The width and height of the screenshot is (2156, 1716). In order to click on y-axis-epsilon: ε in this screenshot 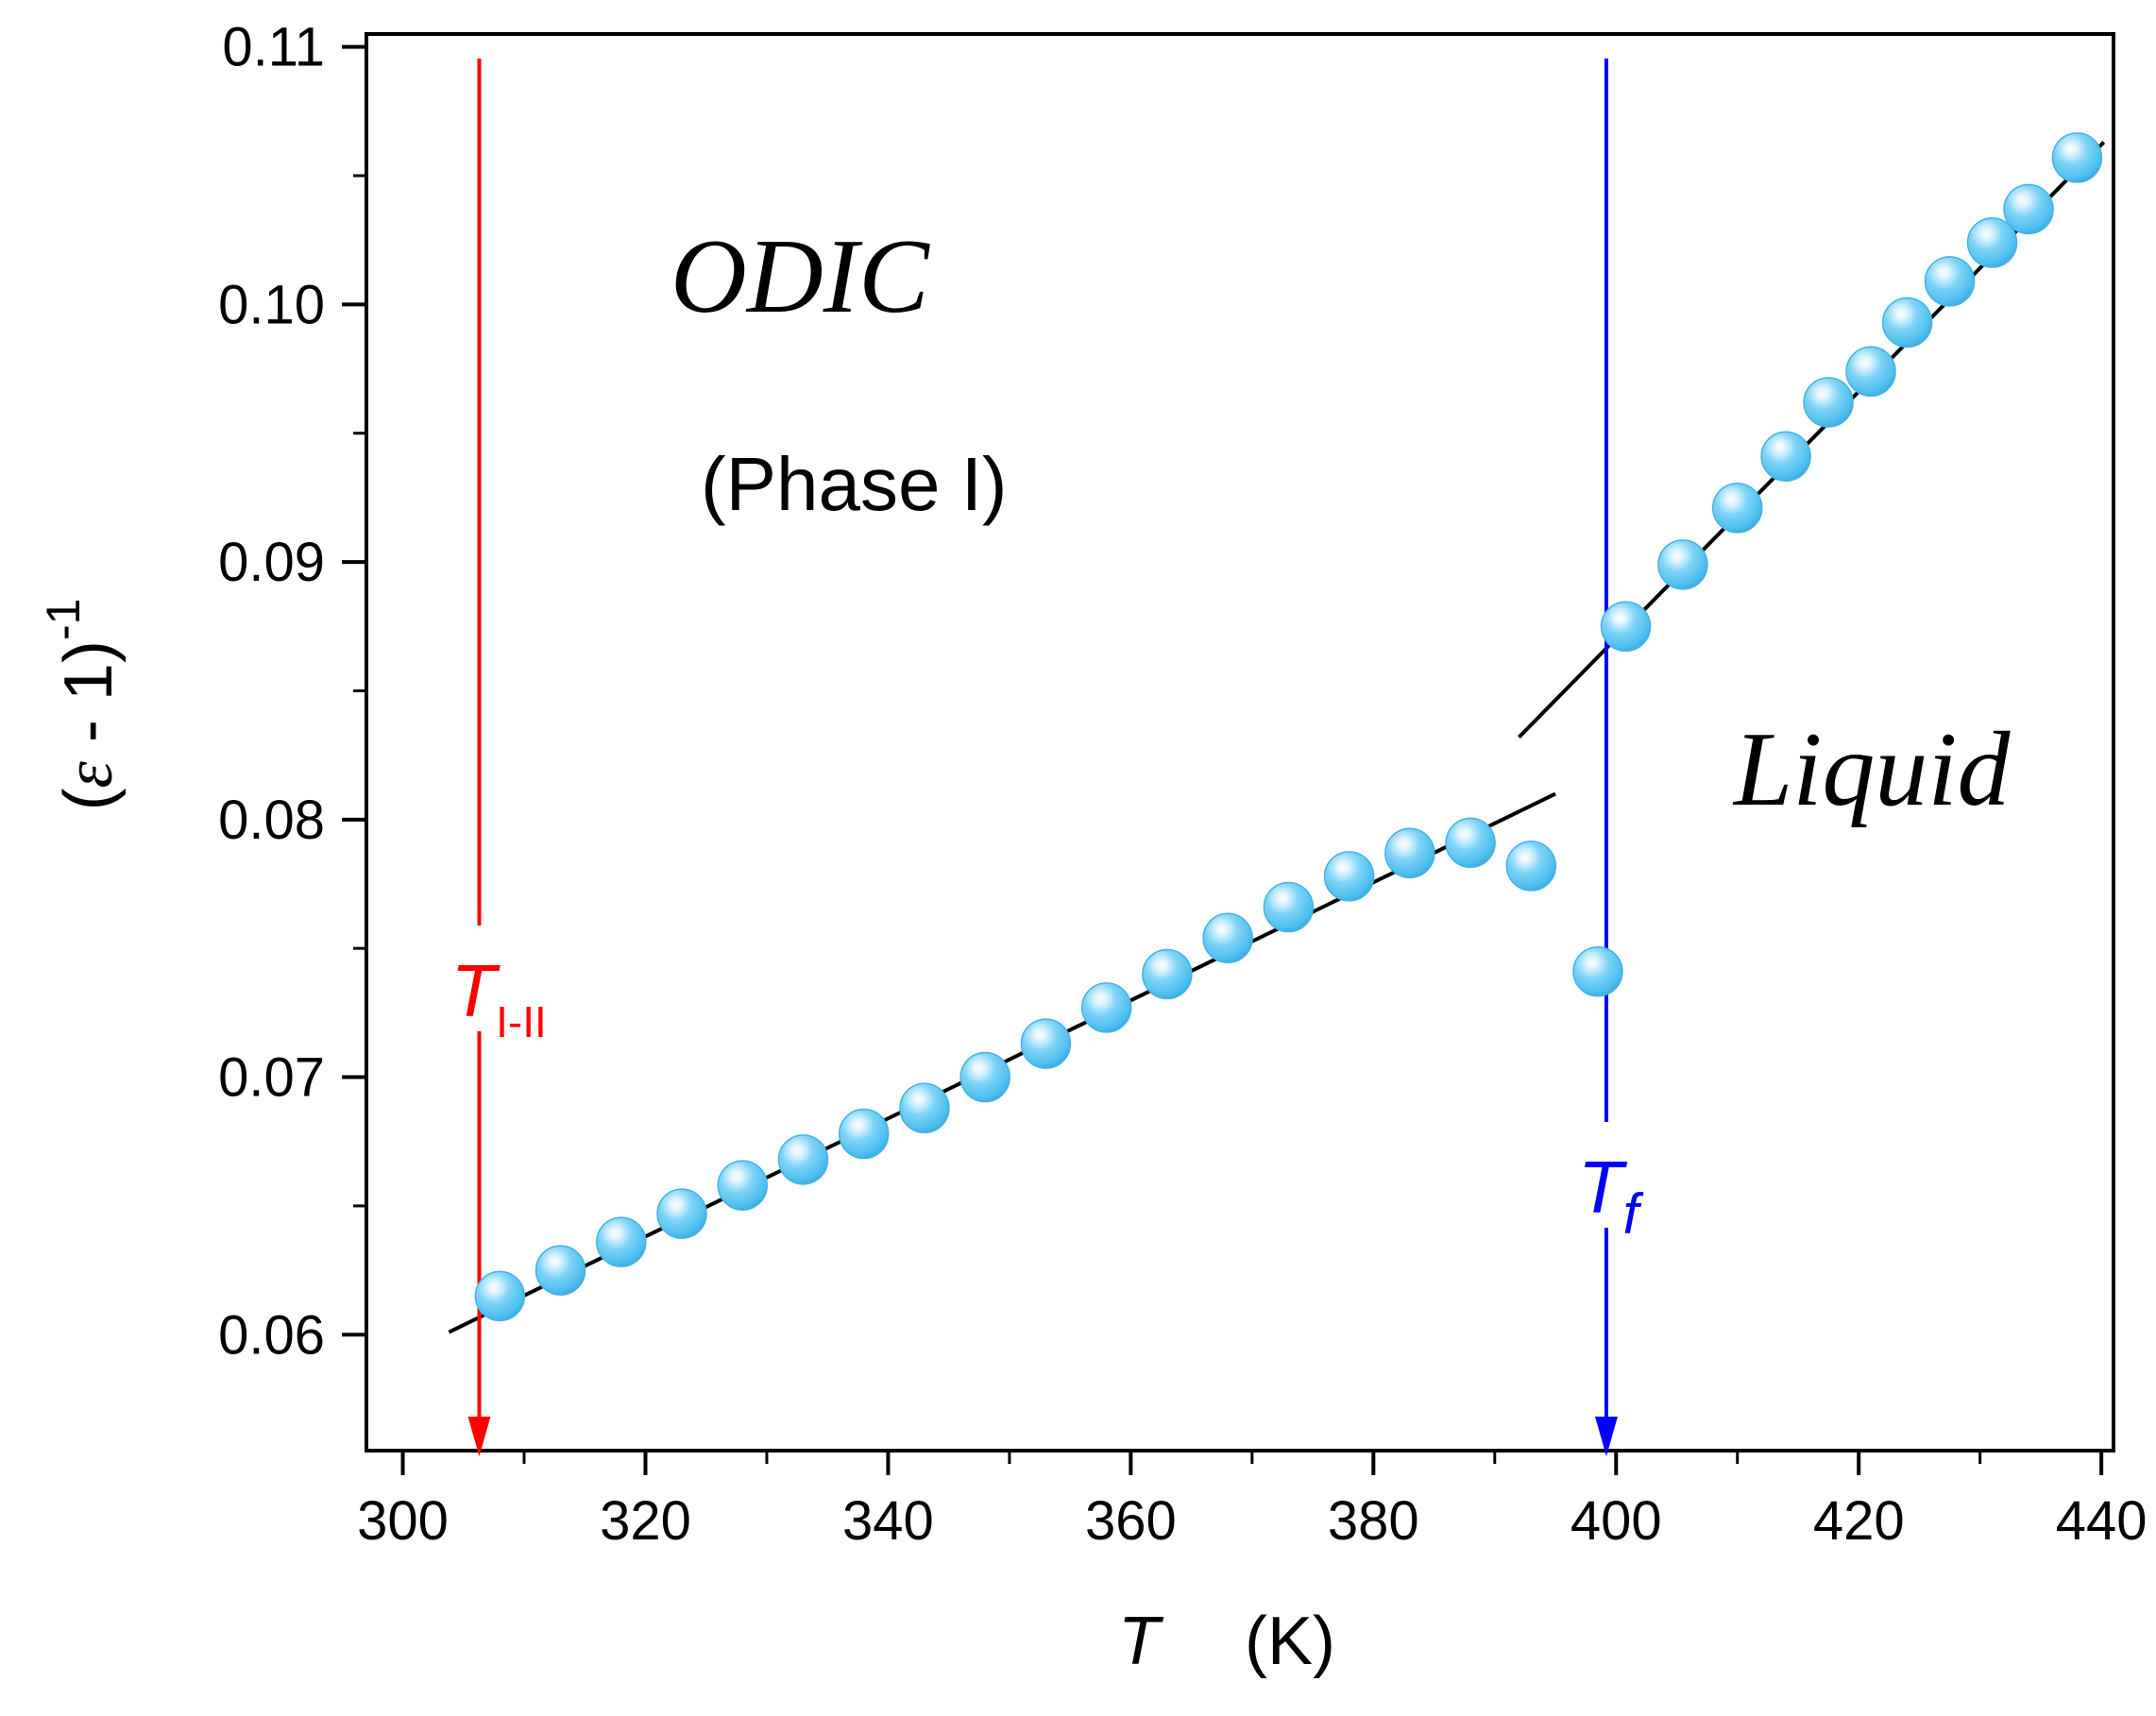, I will do `click(89, 774)`.